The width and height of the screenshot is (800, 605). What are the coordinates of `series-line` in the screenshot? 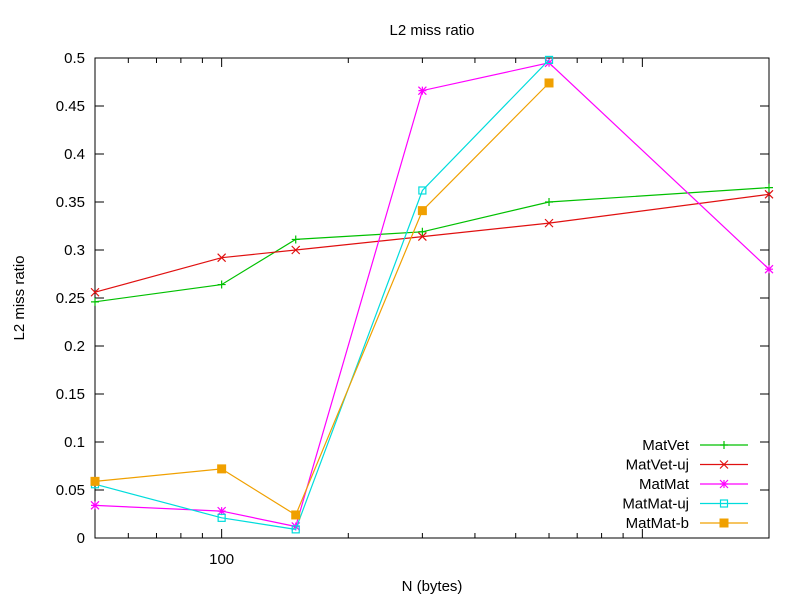 It's located at (432, 243).